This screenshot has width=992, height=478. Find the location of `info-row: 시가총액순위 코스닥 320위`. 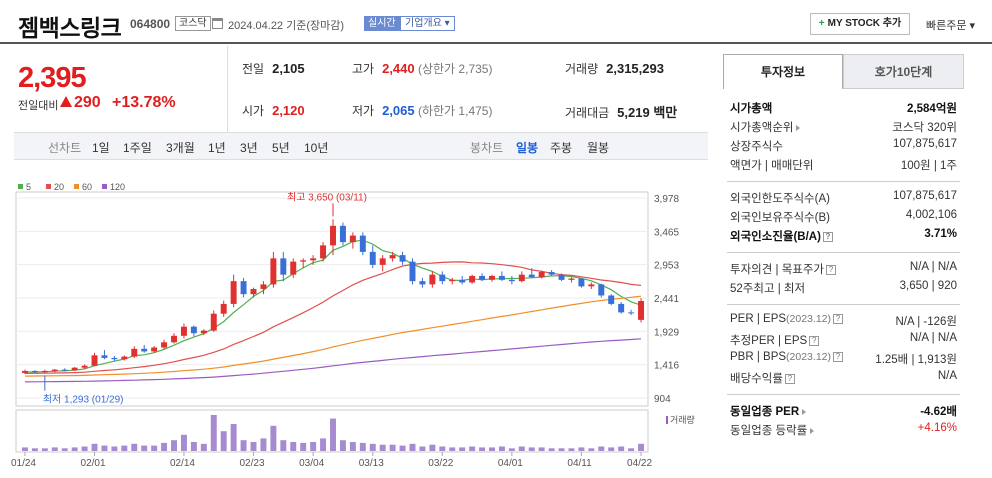

info-row: 시가총액순위 코스닥 320위 is located at coordinates (843, 126).